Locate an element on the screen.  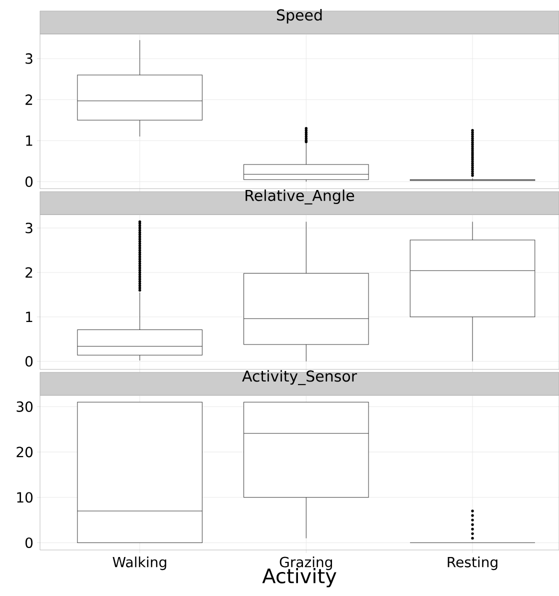
x-tick-label: Resting is located at coordinates (473, 563).